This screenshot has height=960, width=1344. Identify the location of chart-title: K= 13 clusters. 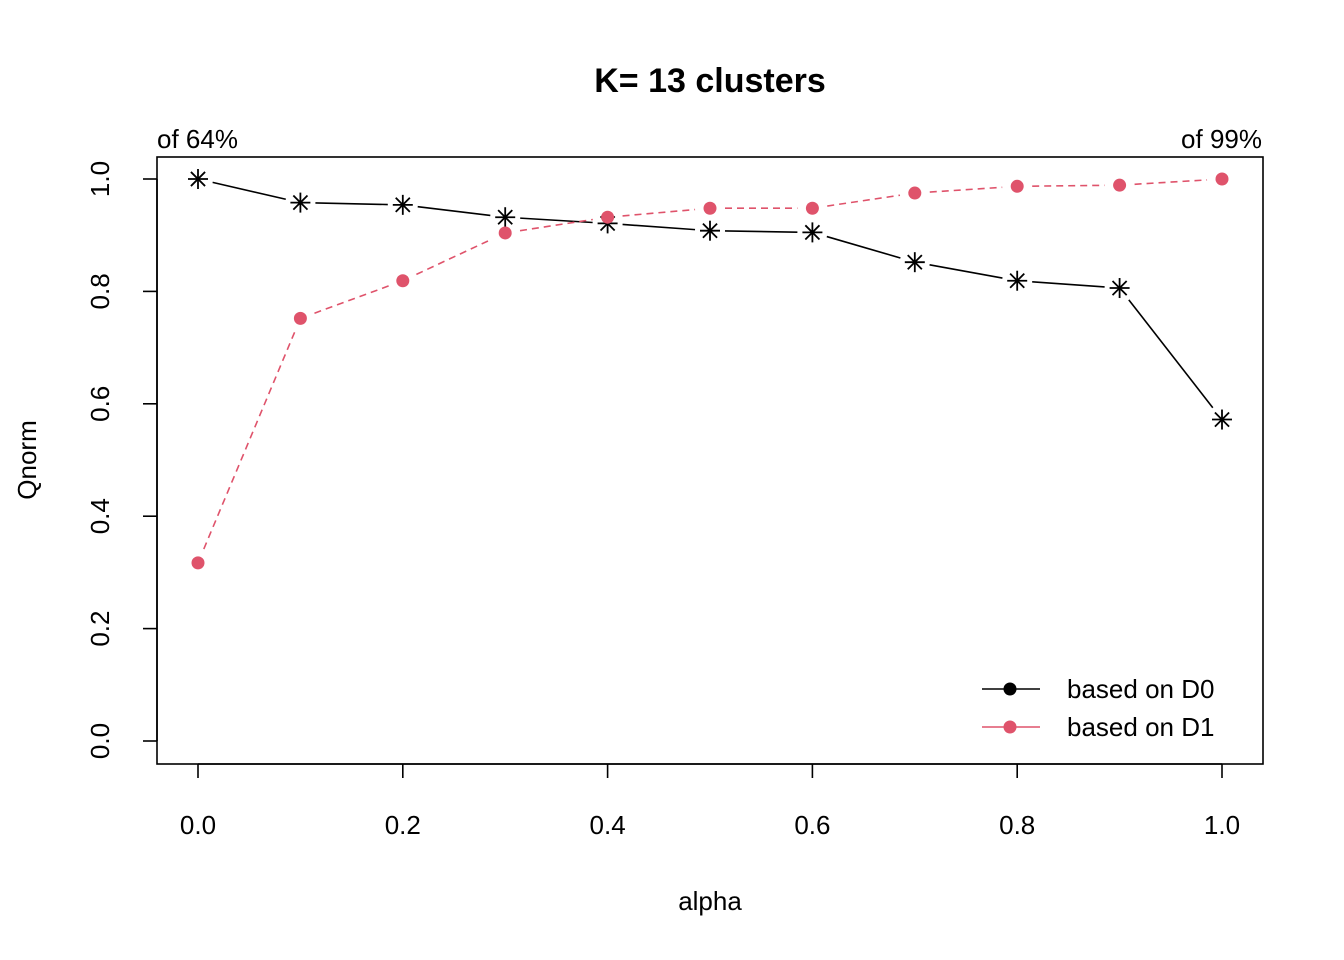
(710, 81).